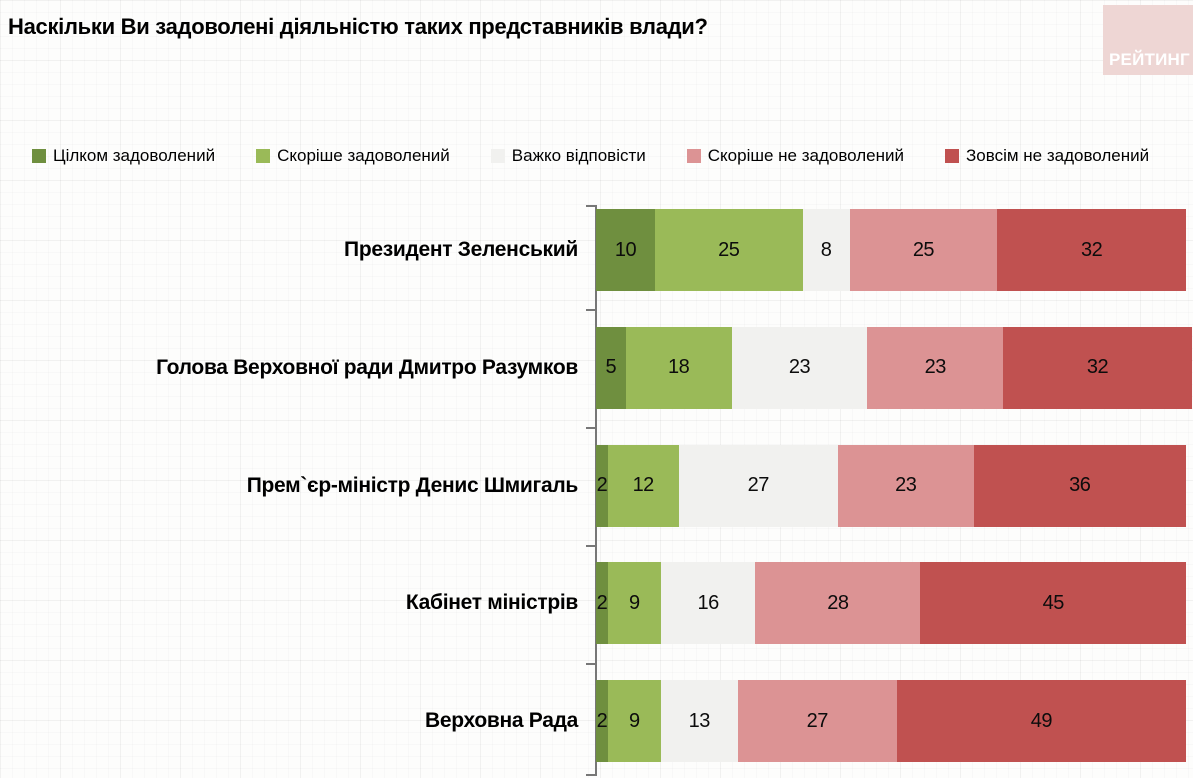 The height and width of the screenshot is (778, 1193). I want to click on stacked-bar: 2 9 13 27 49, so click(891, 721).